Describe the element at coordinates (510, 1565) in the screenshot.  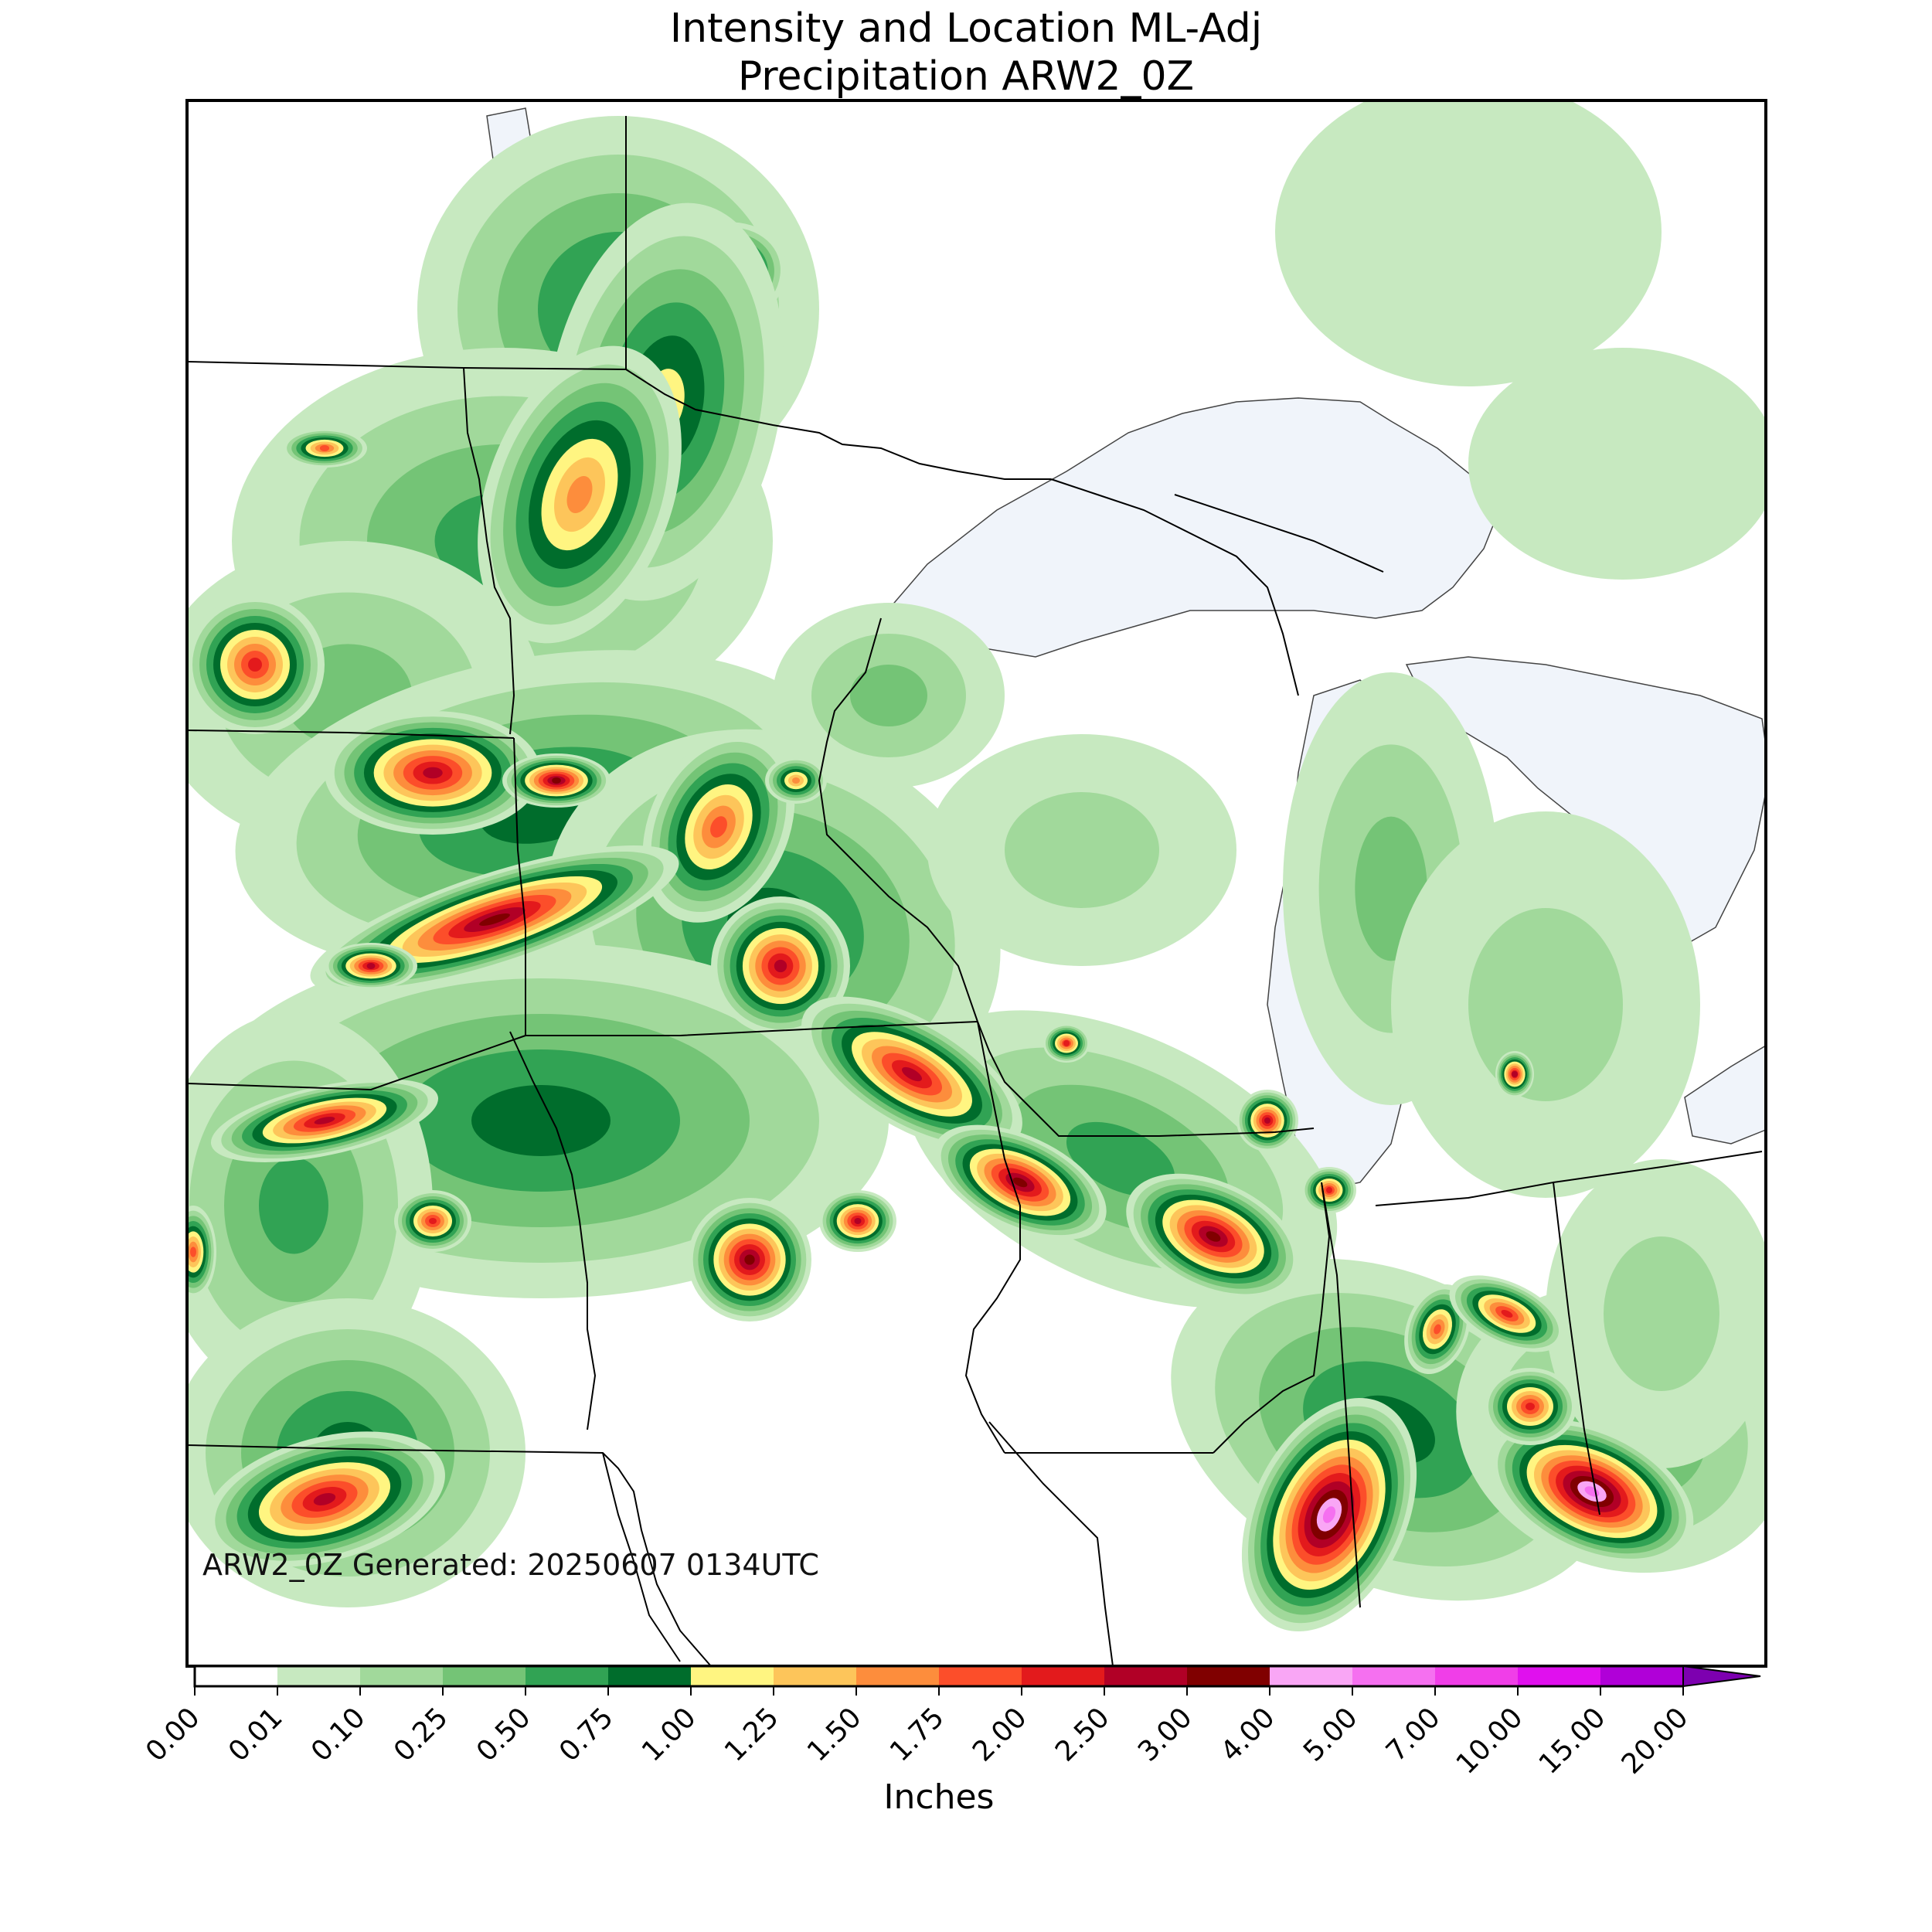
I see `generated-timestamp: ARW2_0Z Generated: 20250607 0134UTC` at that location.